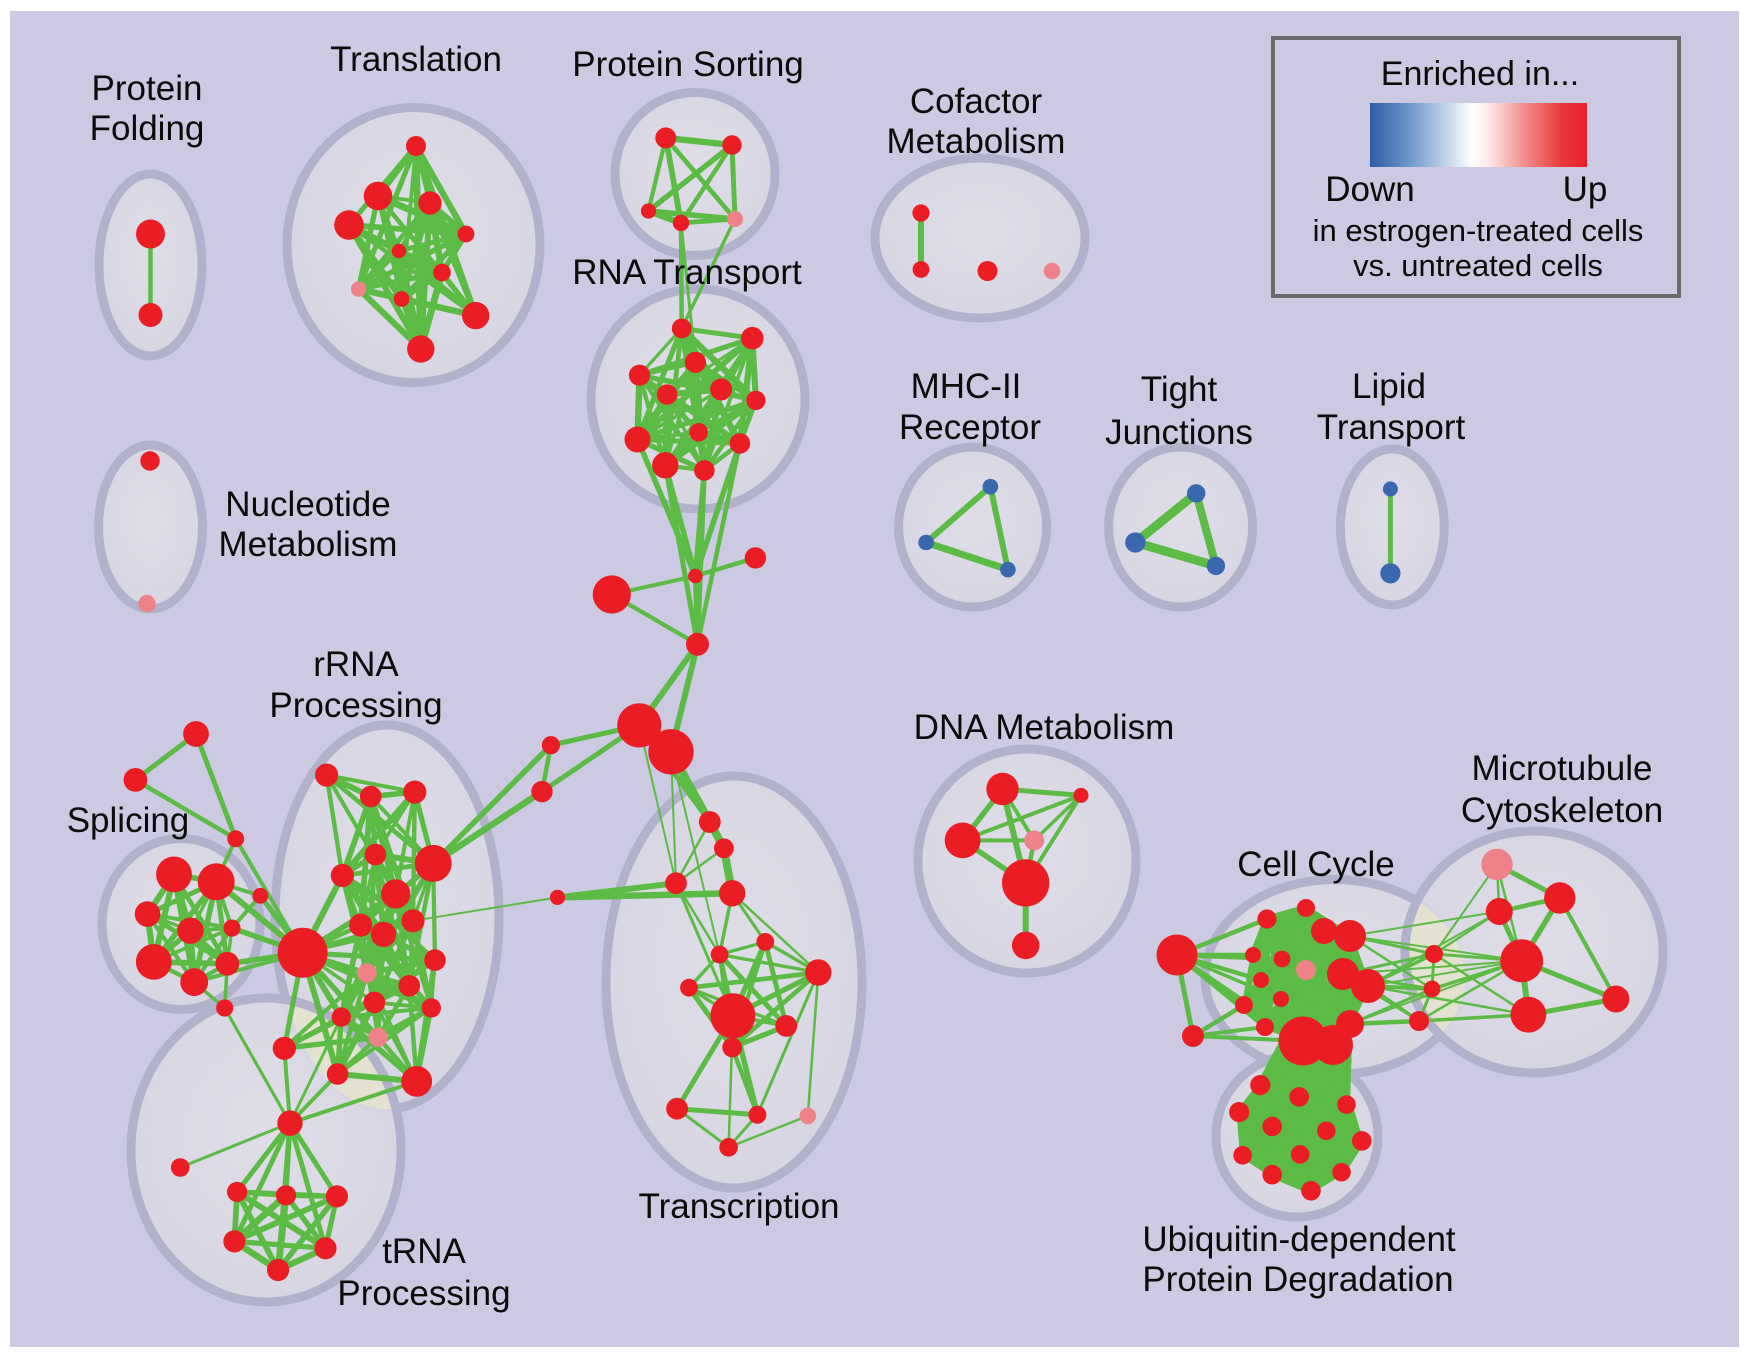 The image size is (1750, 1365). Describe the element at coordinates (307, 504) in the screenshot. I see `svg-text: Nucleotide` at that location.